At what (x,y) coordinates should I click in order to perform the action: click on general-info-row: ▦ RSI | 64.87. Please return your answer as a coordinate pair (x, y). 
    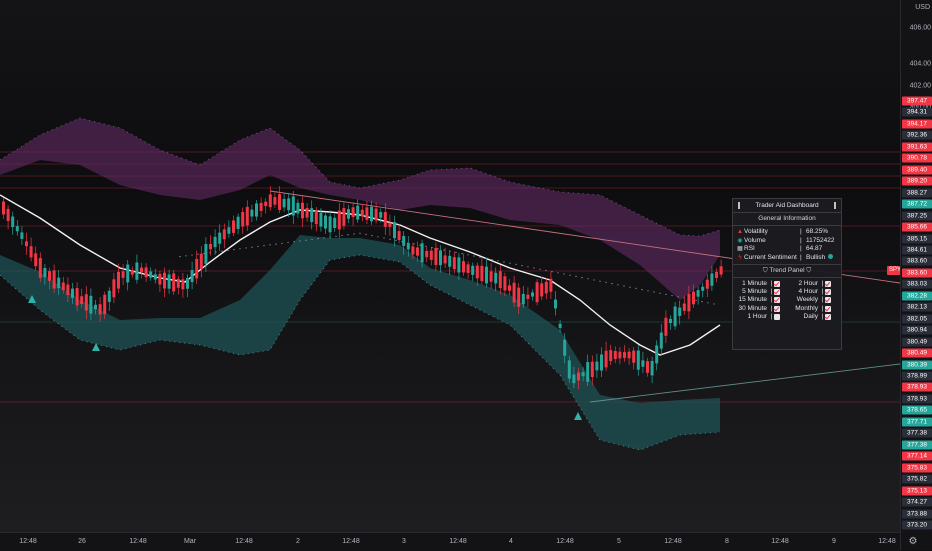
    Looking at the image, I should click on (787, 249).